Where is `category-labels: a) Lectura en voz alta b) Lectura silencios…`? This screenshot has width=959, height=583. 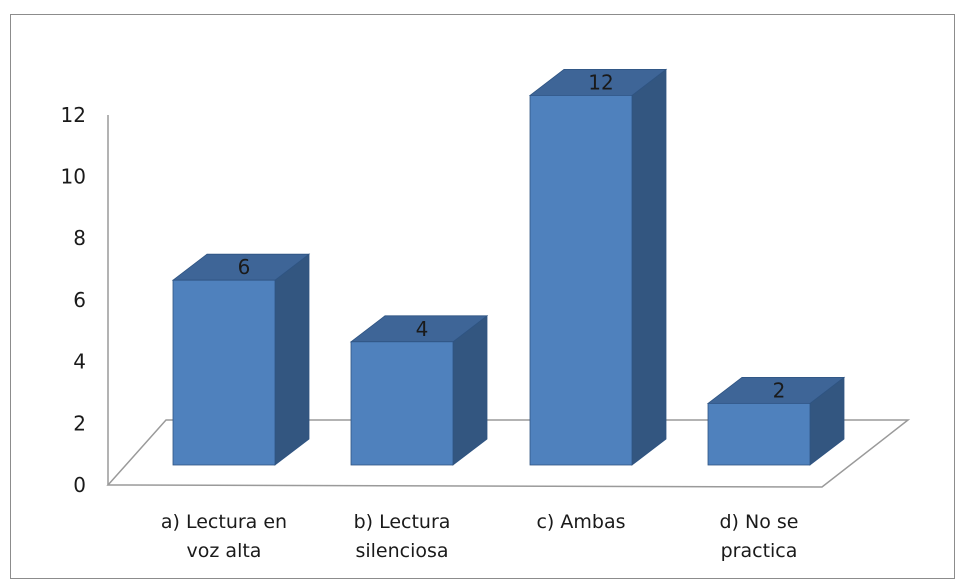 category-labels: a) Lectura en voz alta b) Lectura silencios… is located at coordinates (480, 536).